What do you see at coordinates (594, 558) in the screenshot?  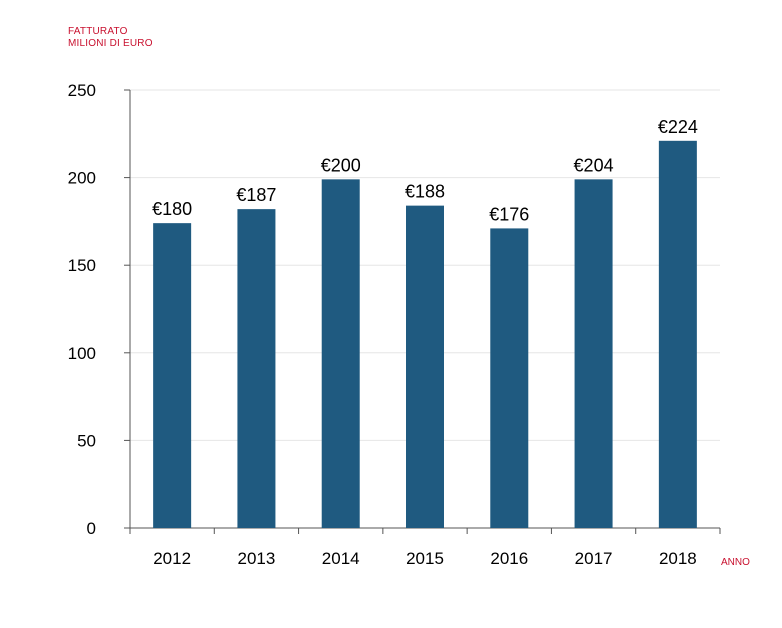 I see `x-tick-label-2017: 2017` at bounding box center [594, 558].